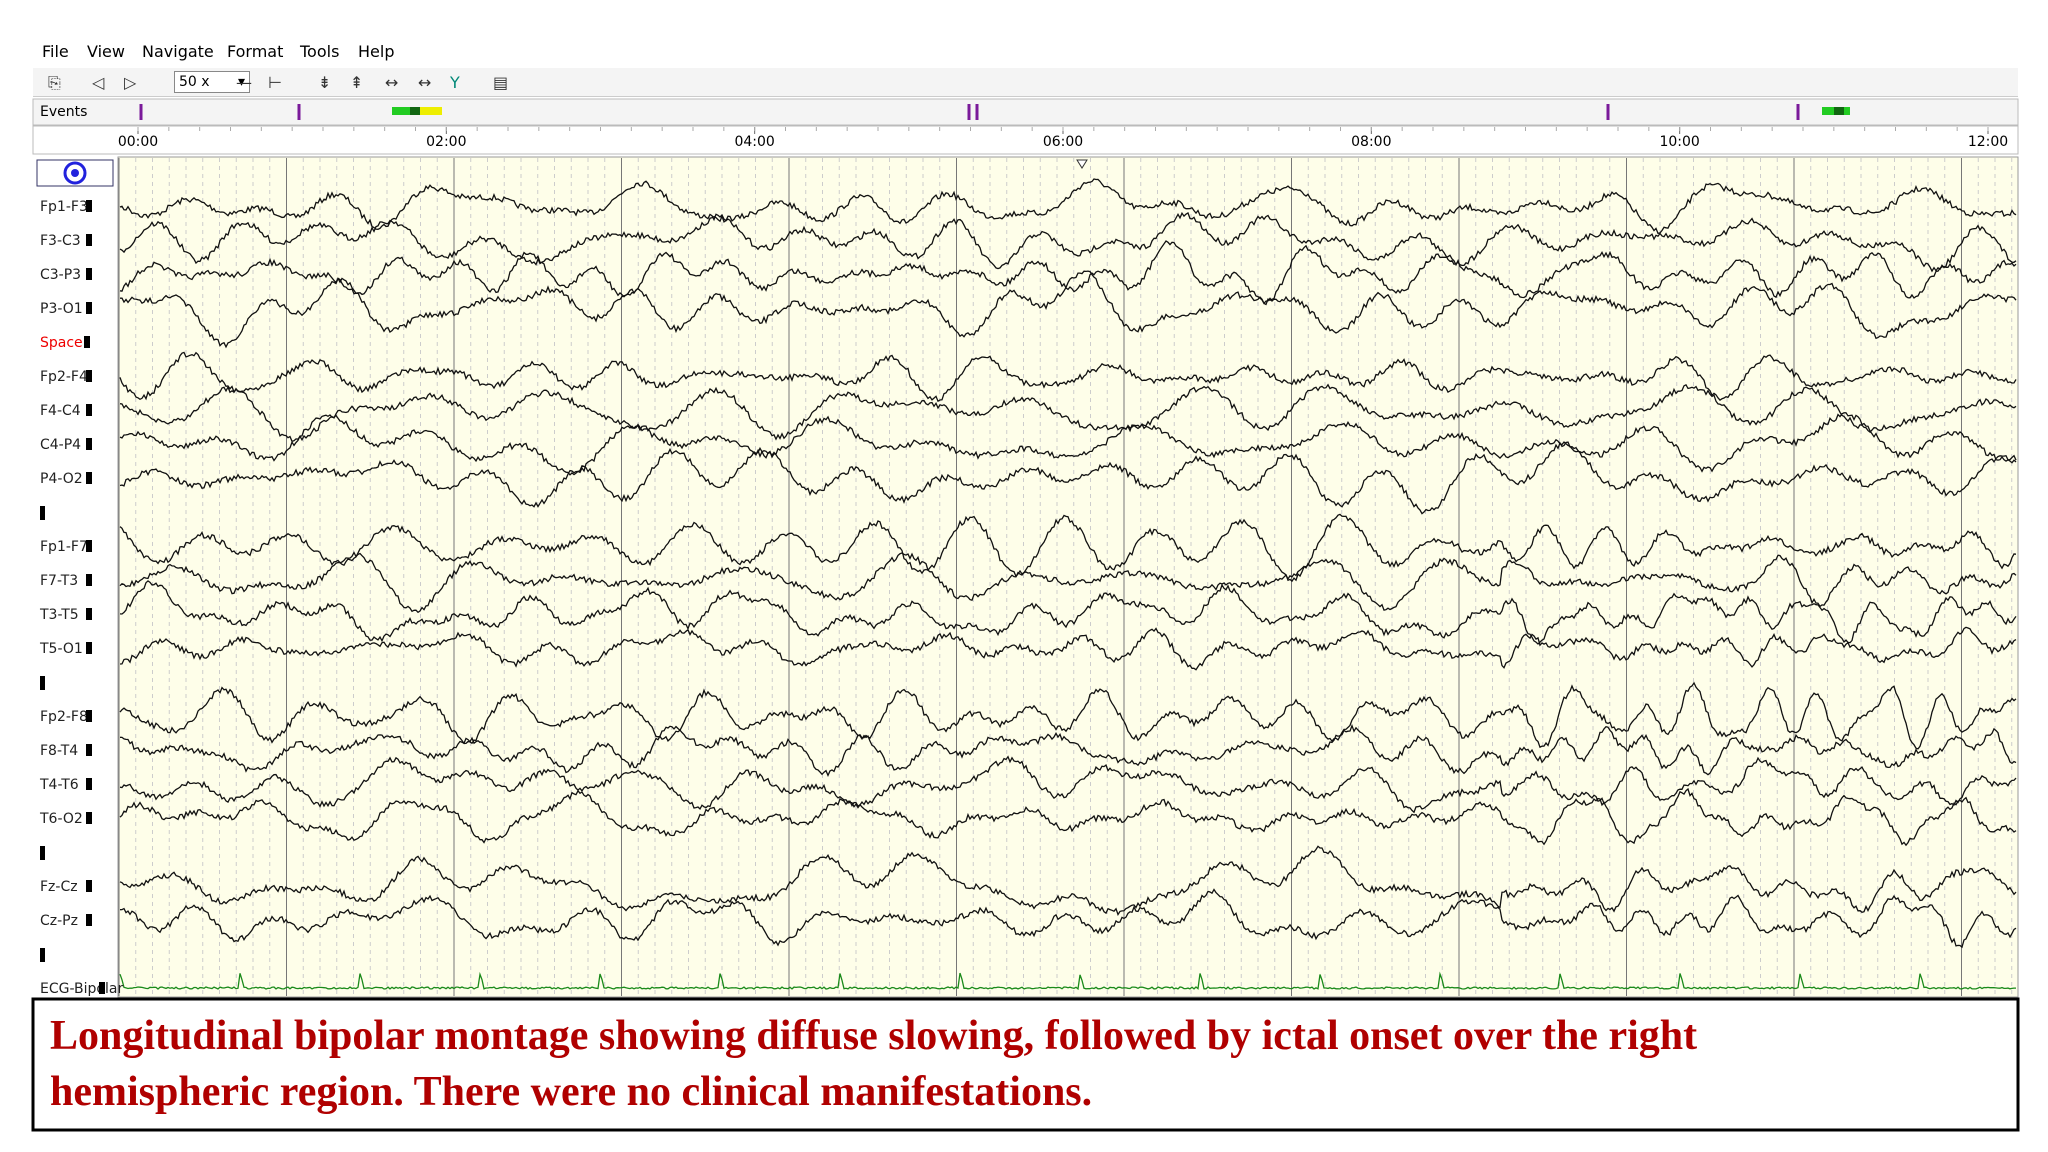 The height and width of the screenshot is (1152, 2048). What do you see at coordinates (59, 615) in the screenshot?
I see `channel-label: T3-T5` at bounding box center [59, 615].